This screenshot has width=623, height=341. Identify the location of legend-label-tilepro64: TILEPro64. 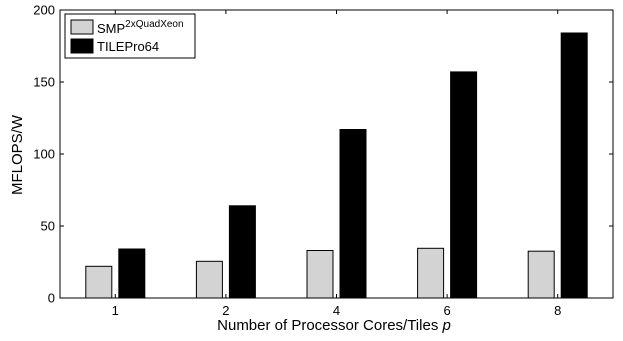
(128, 46).